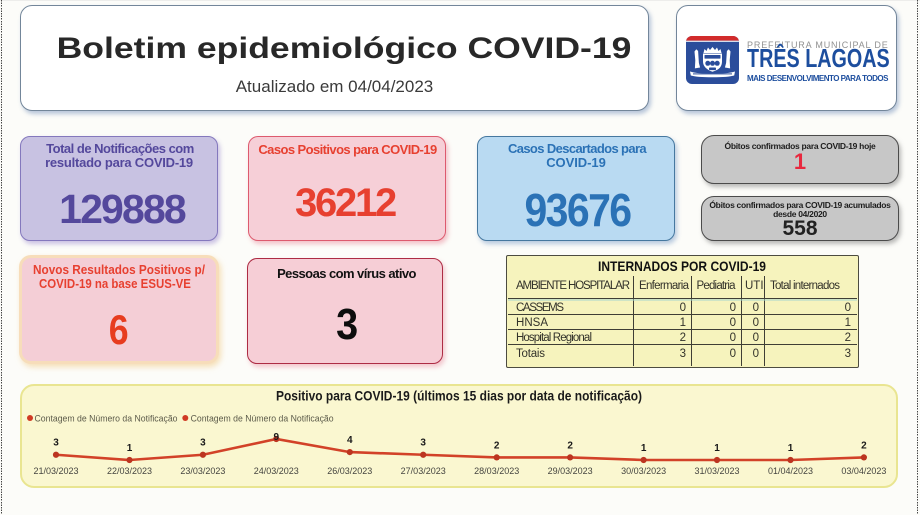 The image size is (920, 515). Describe the element at coordinates (805, 286) in the screenshot. I see `svg-text: Total internados` at that location.